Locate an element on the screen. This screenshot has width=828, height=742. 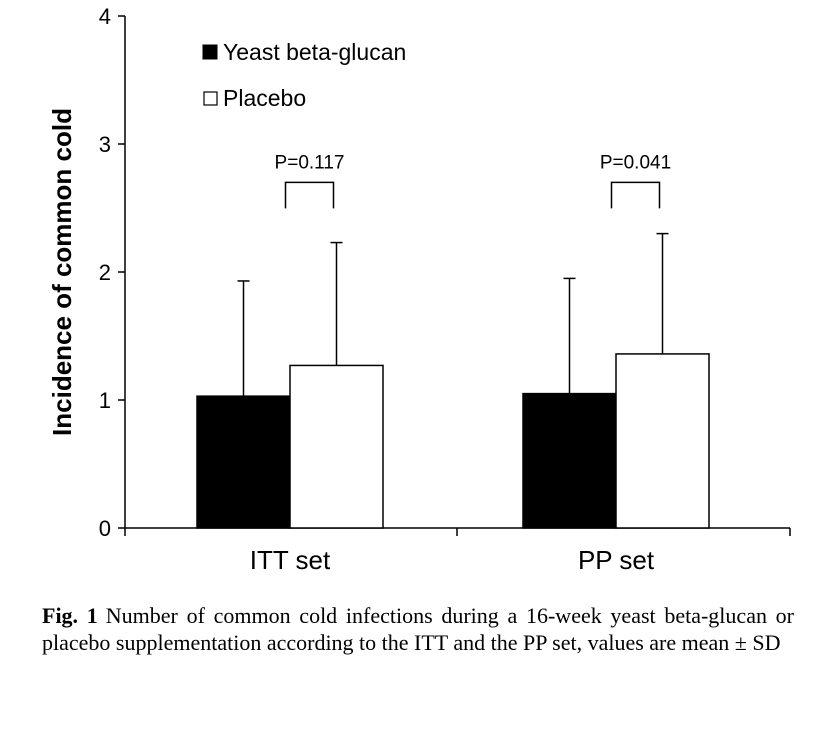
y-tick-label: 0 is located at coordinates (105, 528).